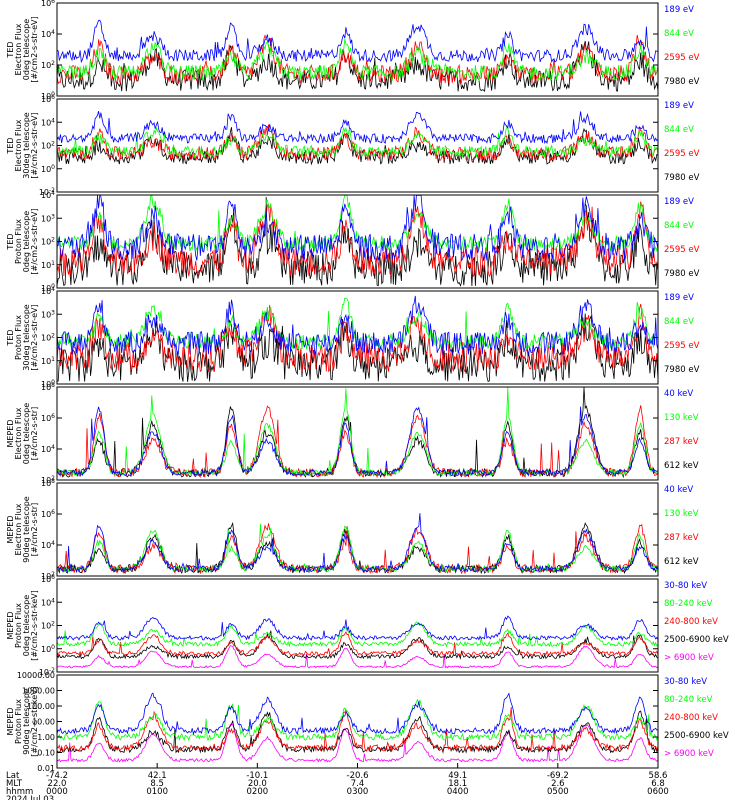 This screenshot has width=750, height=800. I want to click on x-tick-label-mlt: 20.0, so click(257, 784).